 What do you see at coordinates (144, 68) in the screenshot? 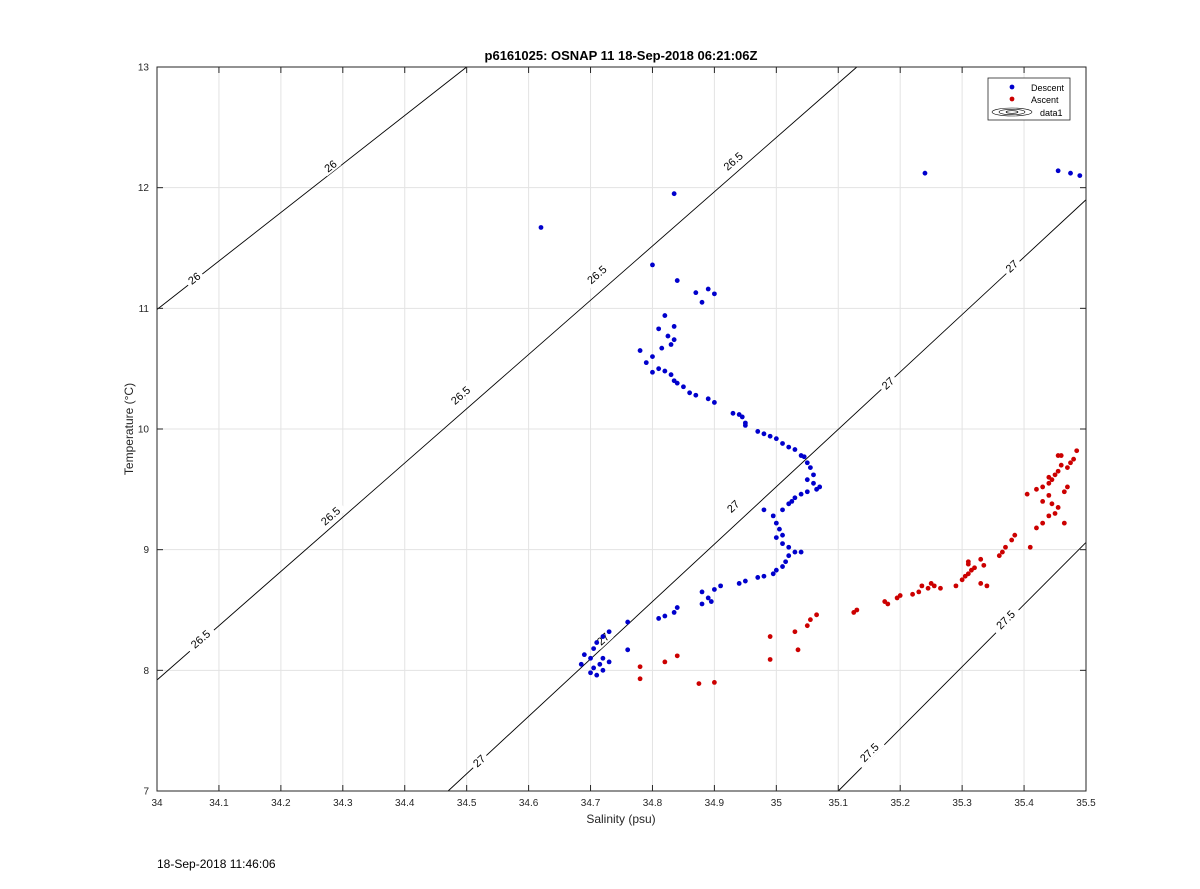
I see `y-tick-label: 13` at bounding box center [144, 68].